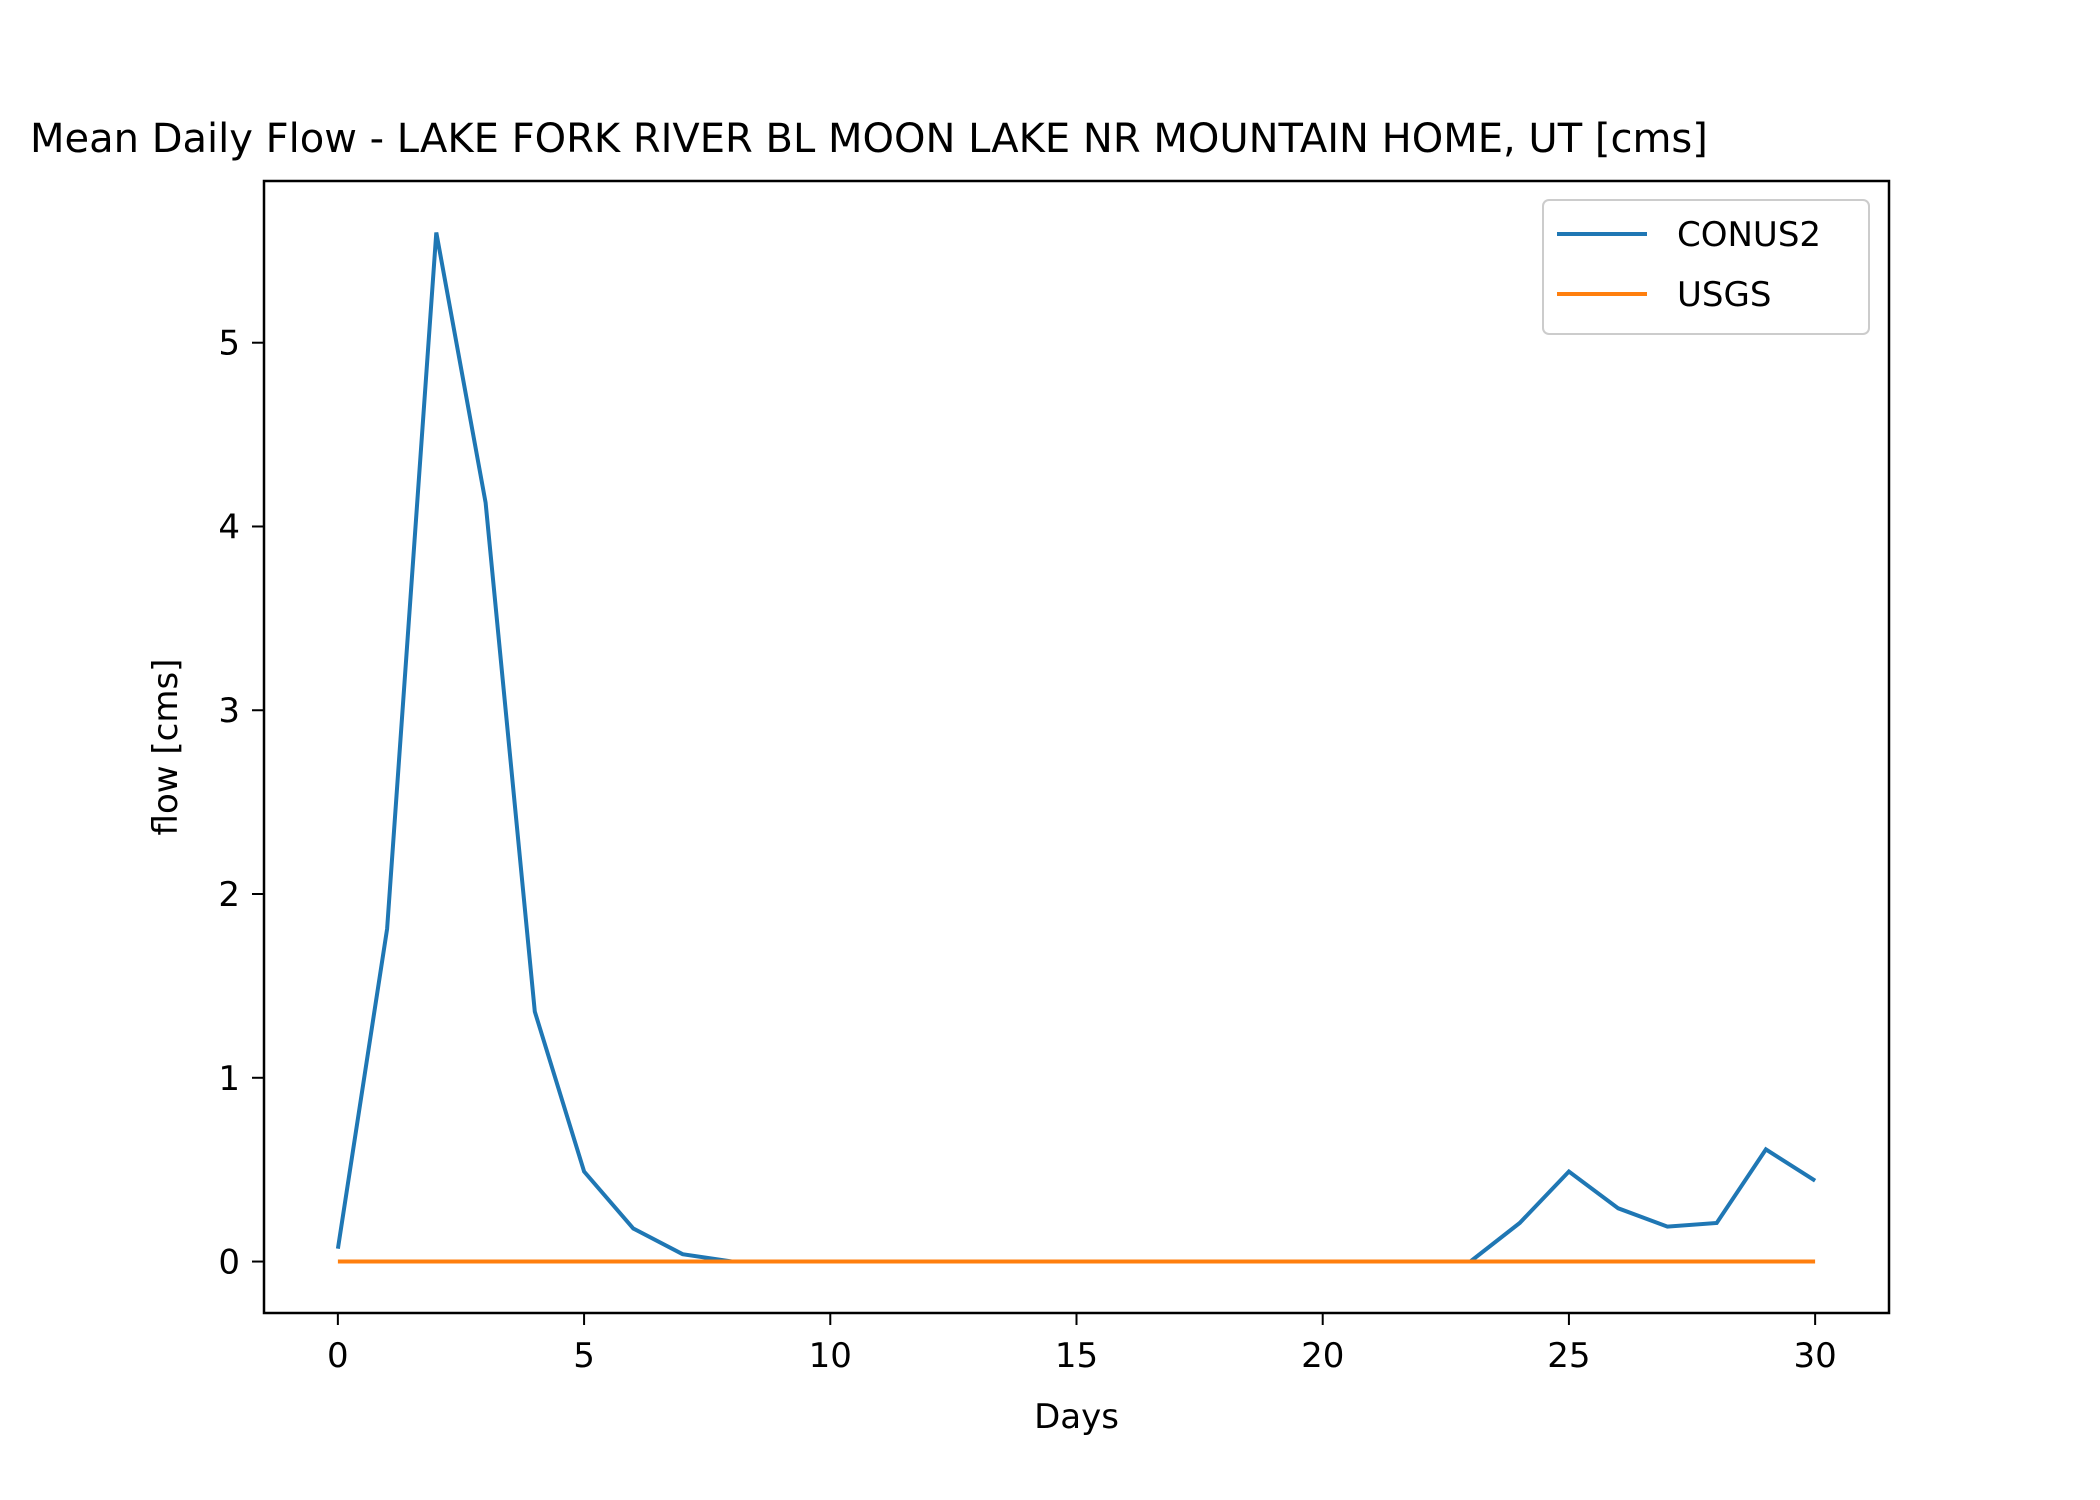 This screenshot has height=1500, width=2100. Describe the element at coordinates (1076, 1417) in the screenshot. I see `x-axis-label: Days` at that location.